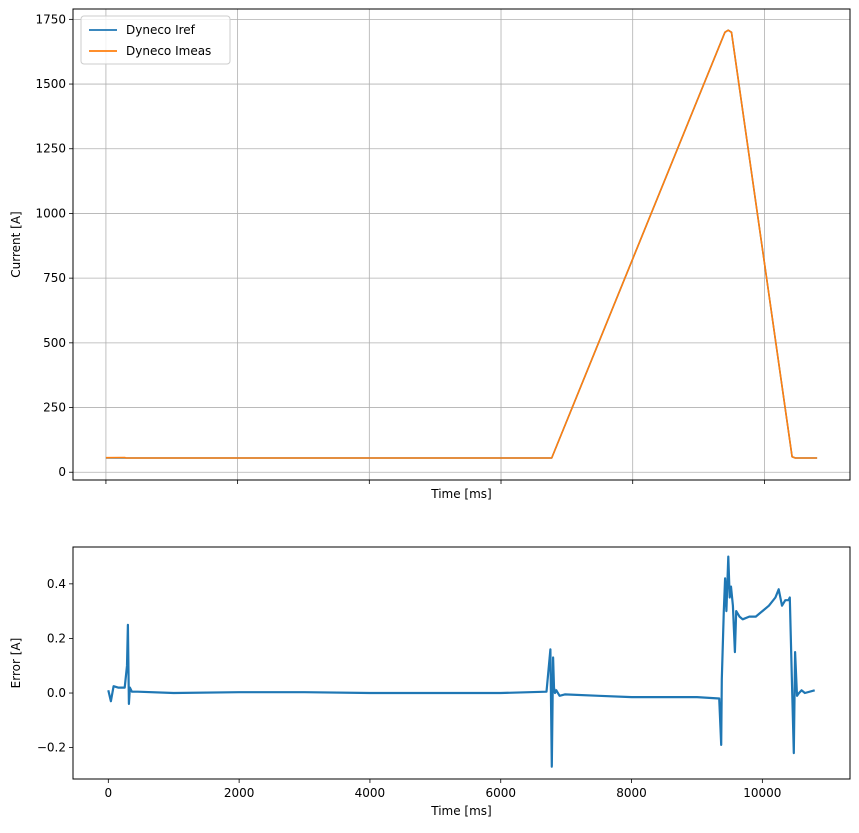  Describe the element at coordinates (50, 19) in the screenshot. I see `current-y-tick-label: 1750` at that location.